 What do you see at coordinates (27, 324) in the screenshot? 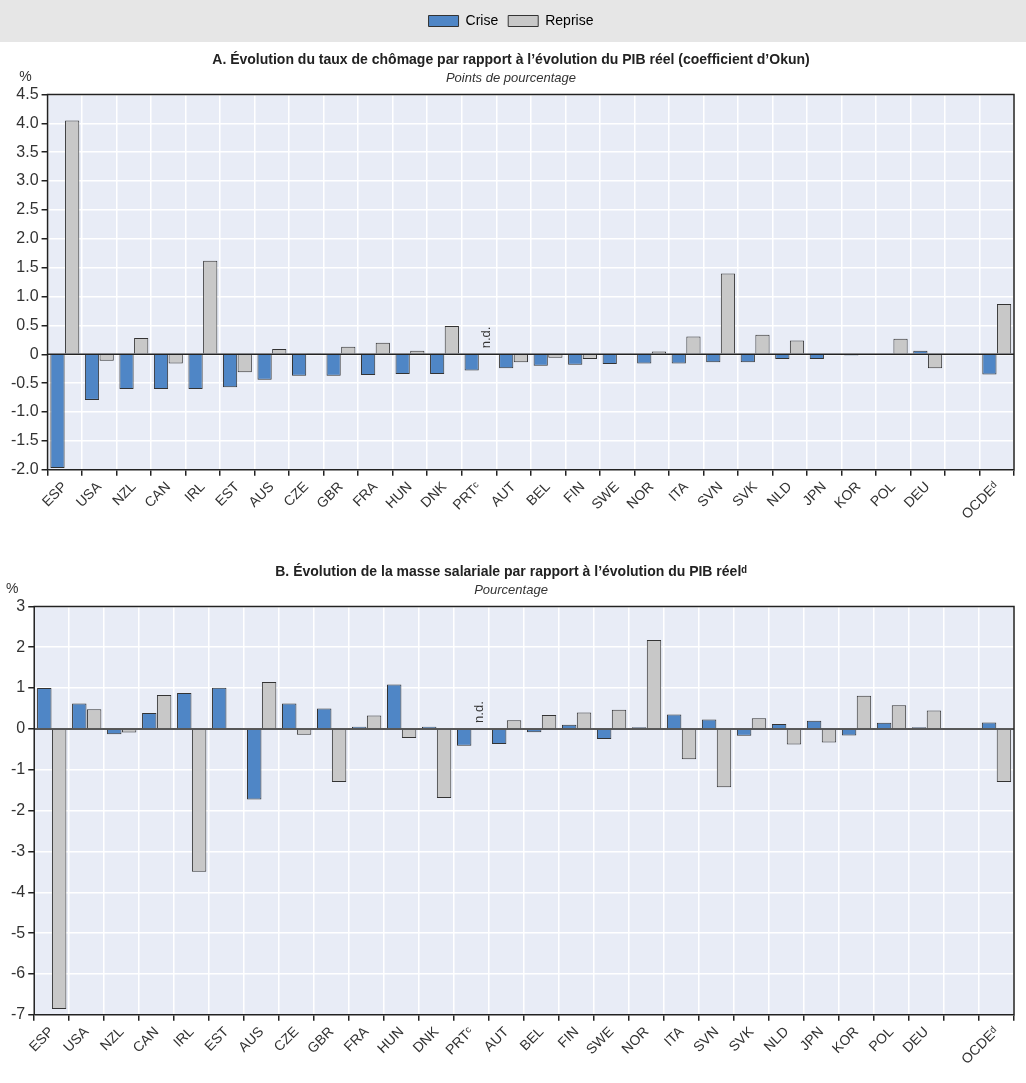
I see `y-tick-label: 0.5` at bounding box center [27, 324].